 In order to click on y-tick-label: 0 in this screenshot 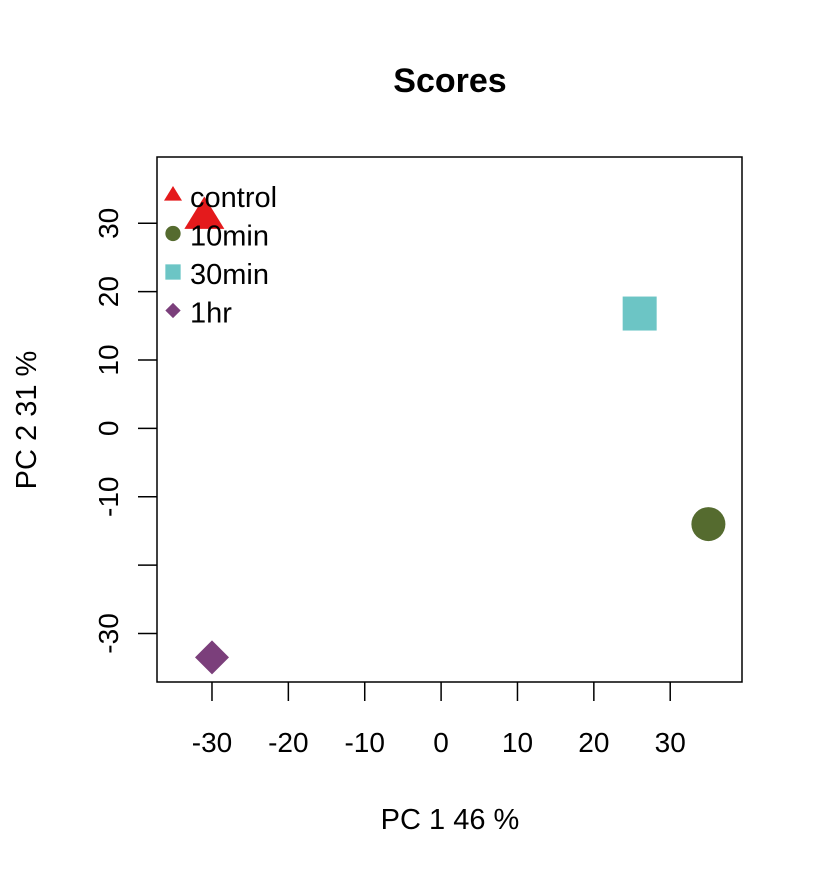, I will do `click(108, 429)`.